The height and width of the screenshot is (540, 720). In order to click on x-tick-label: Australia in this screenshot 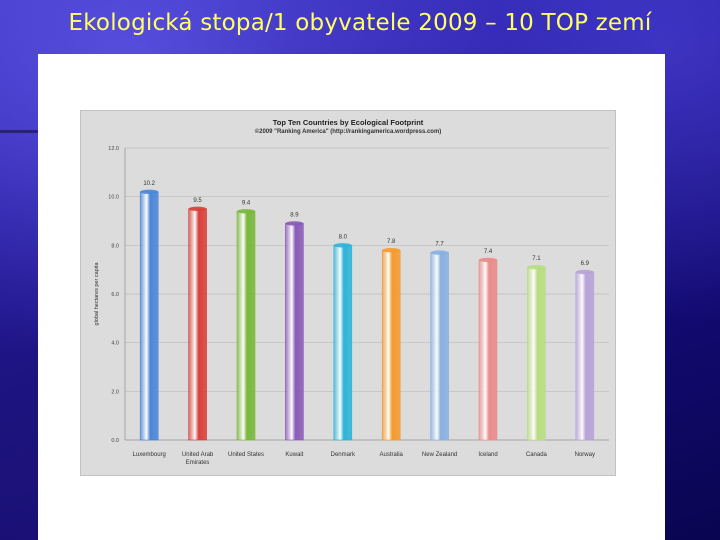, I will do `click(392, 455)`.